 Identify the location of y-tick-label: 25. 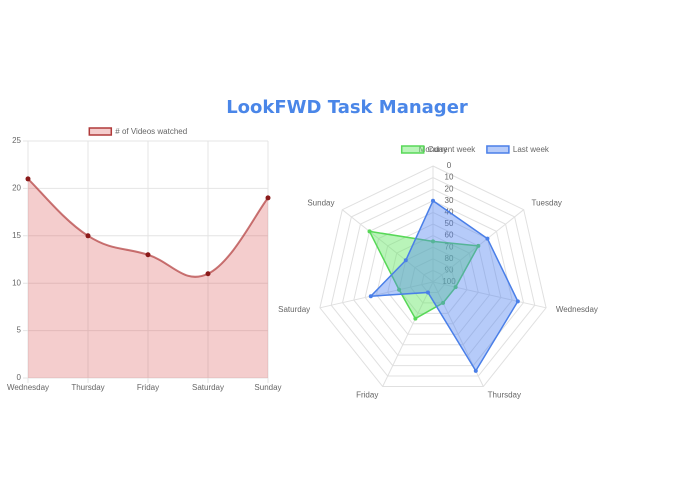
(16, 140).